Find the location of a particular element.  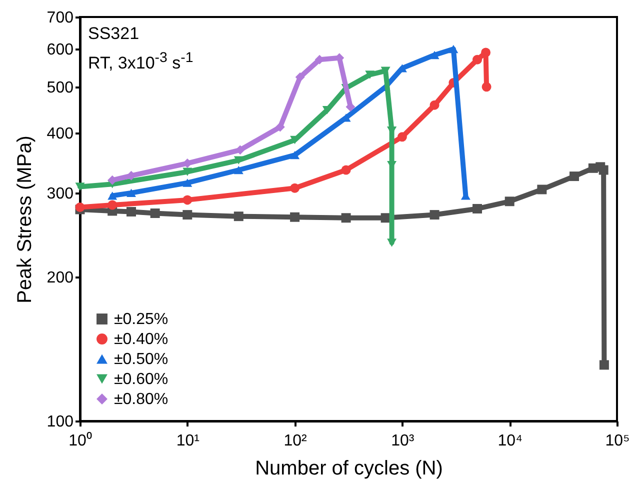

legend-label: ±0.60% is located at coordinates (141, 379).